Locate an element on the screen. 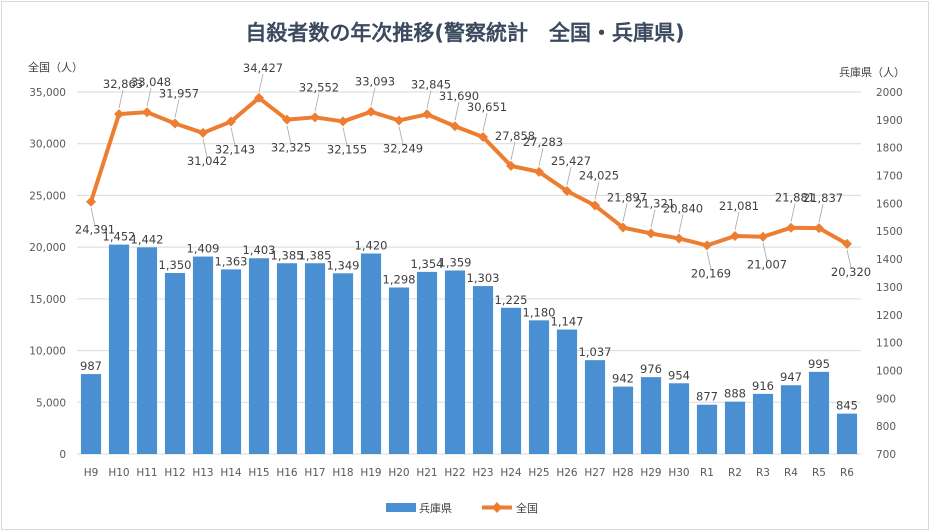  bar-data-label: 1,354 is located at coordinates (427, 264).